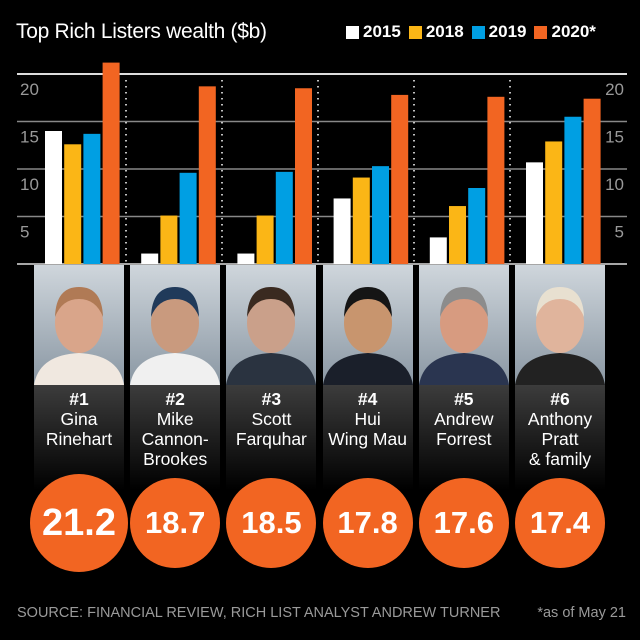 The height and width of the screenshot is (640, 640). I want to click on legend-label: 2015, so click(382, 31).